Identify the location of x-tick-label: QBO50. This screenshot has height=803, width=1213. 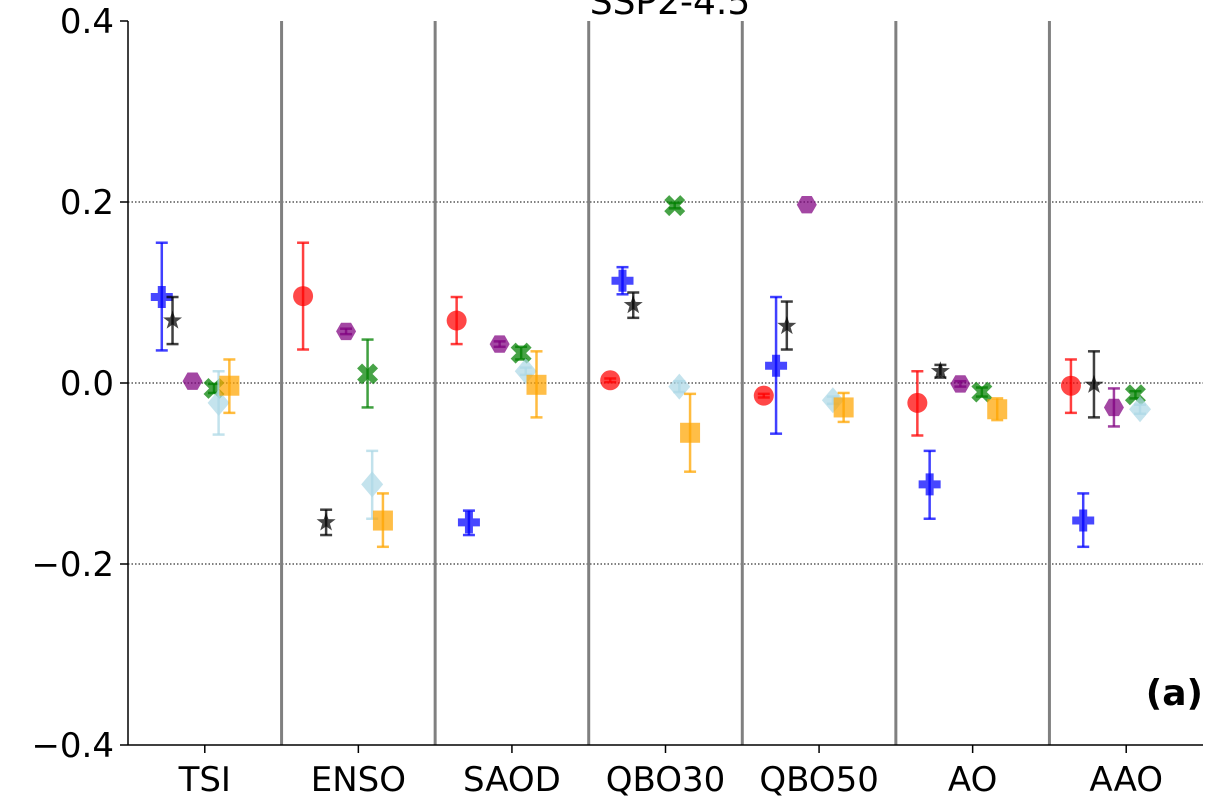
(819, 780).